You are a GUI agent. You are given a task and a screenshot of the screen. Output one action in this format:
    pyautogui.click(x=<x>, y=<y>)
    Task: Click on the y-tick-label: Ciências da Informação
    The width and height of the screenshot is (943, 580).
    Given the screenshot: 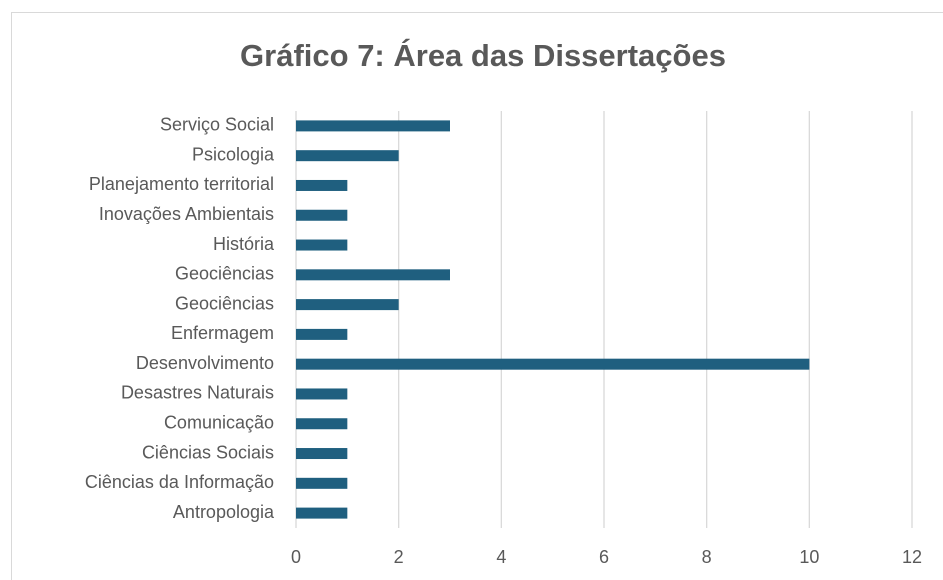 What is the action you would take?
    pyautogui.click(x=179, y=482)
    